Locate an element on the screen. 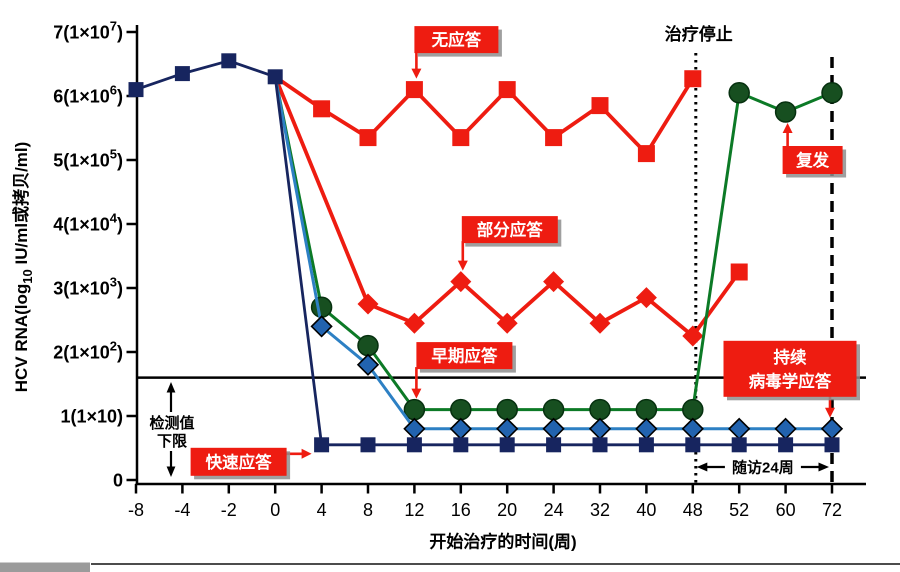  x-tick-label: 72 is located at coordinates (832, 510).